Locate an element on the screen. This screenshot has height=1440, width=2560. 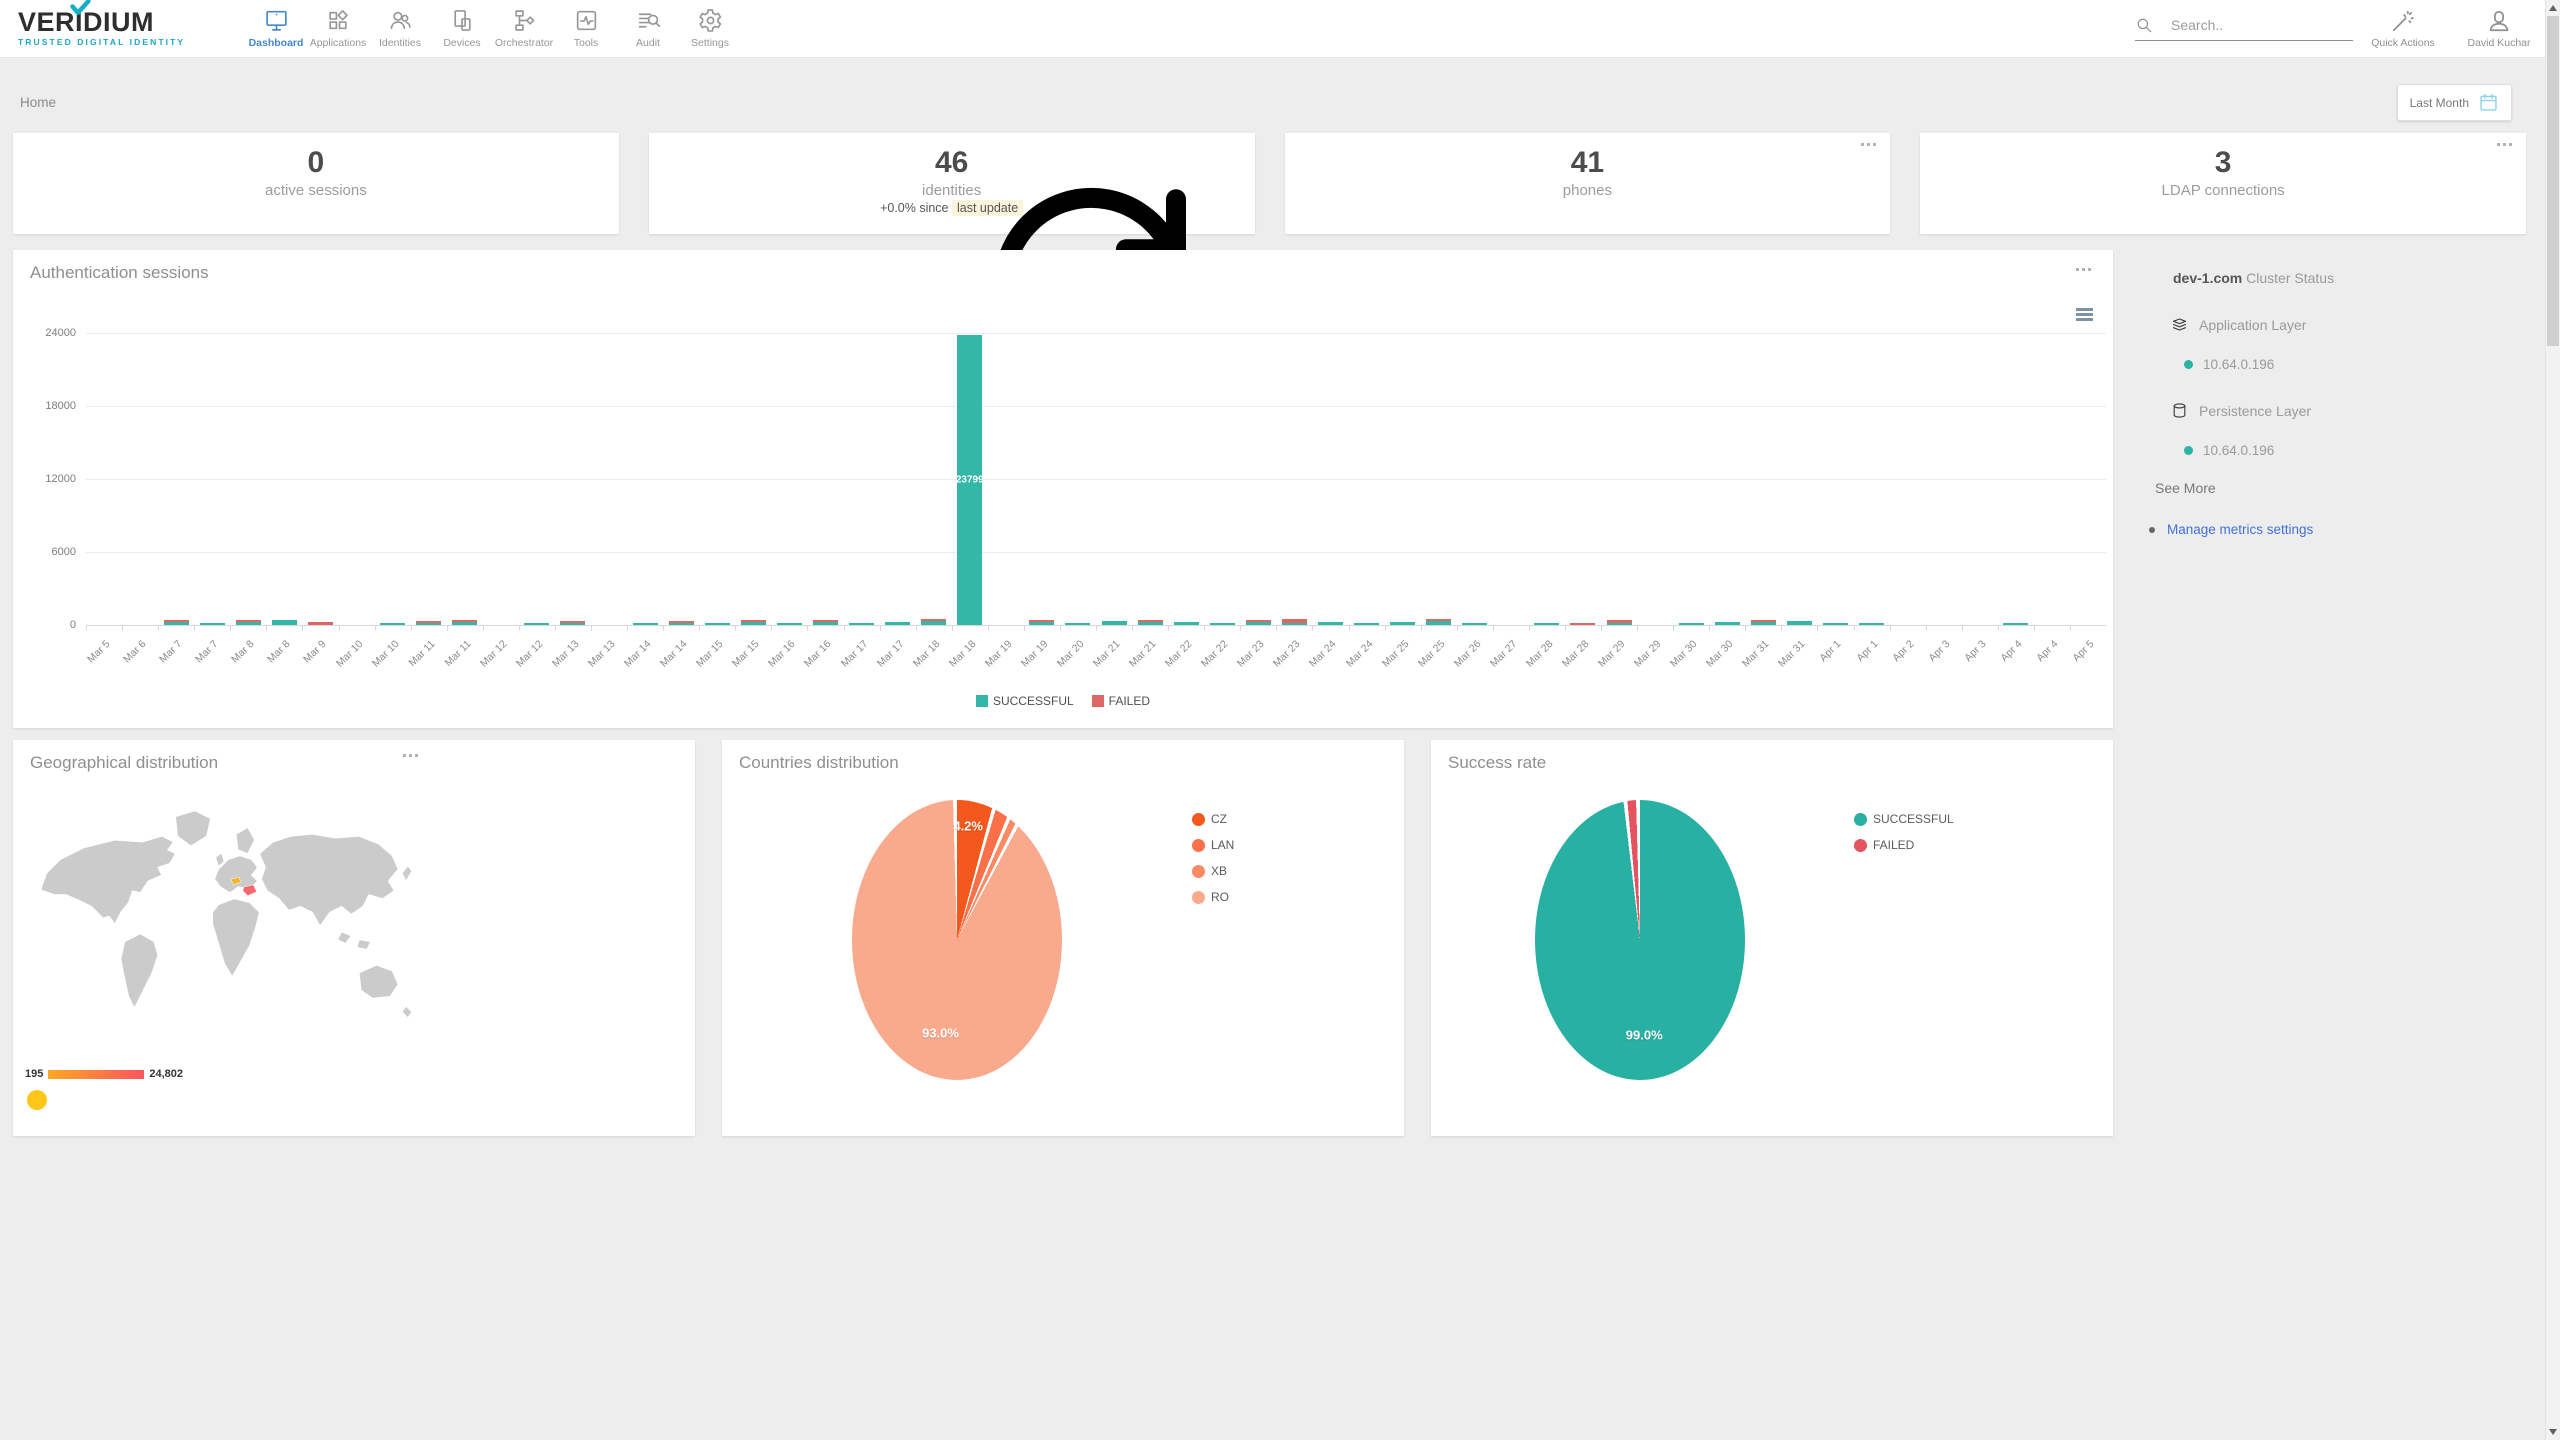
countries-pie-chart is located at coordinates (957, 940).